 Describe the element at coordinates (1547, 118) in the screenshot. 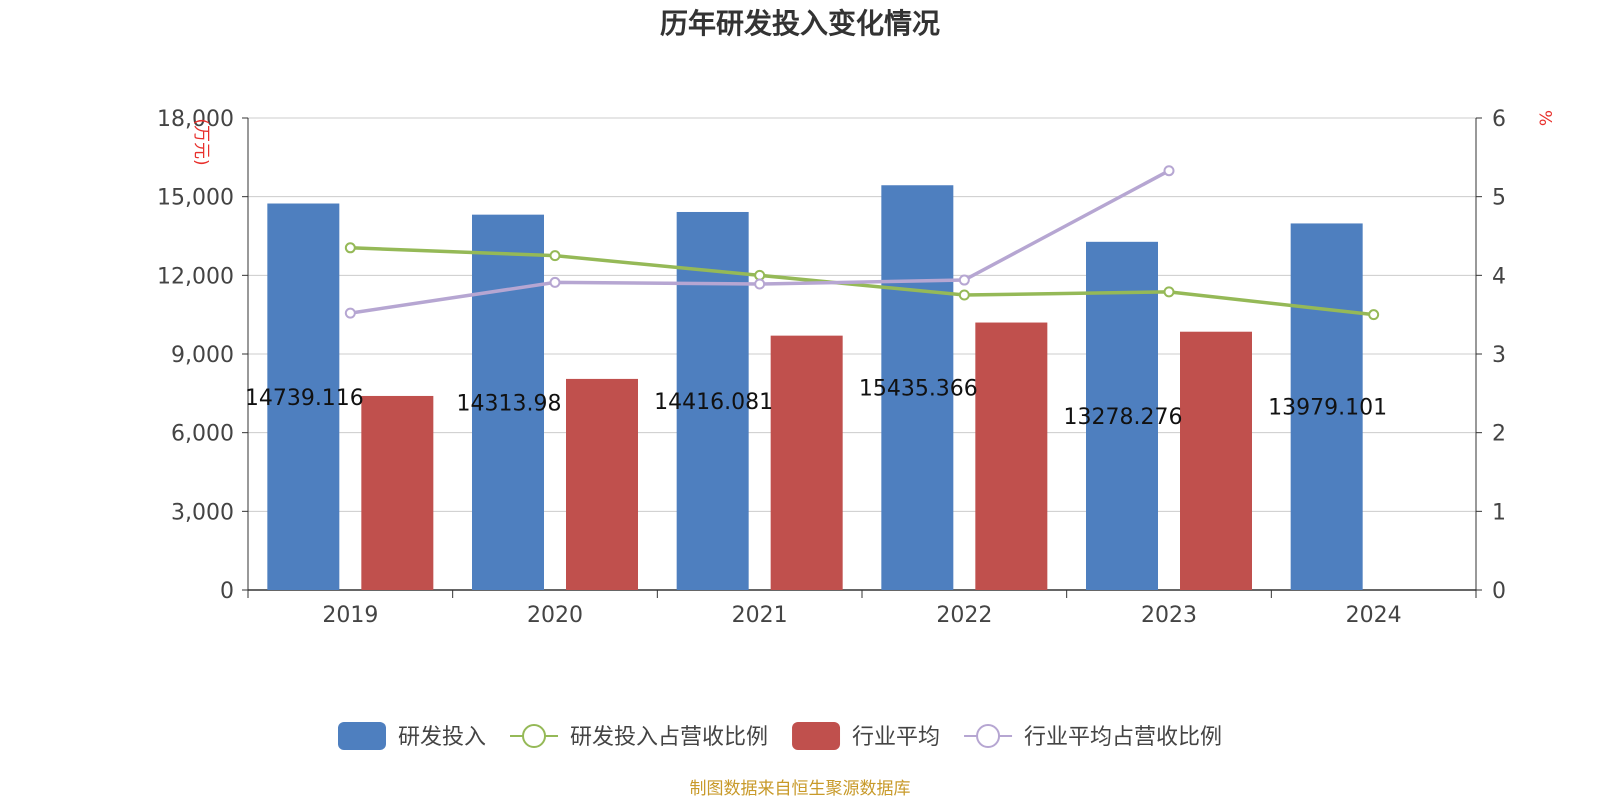

I see `y-right-unit: %` at that location.